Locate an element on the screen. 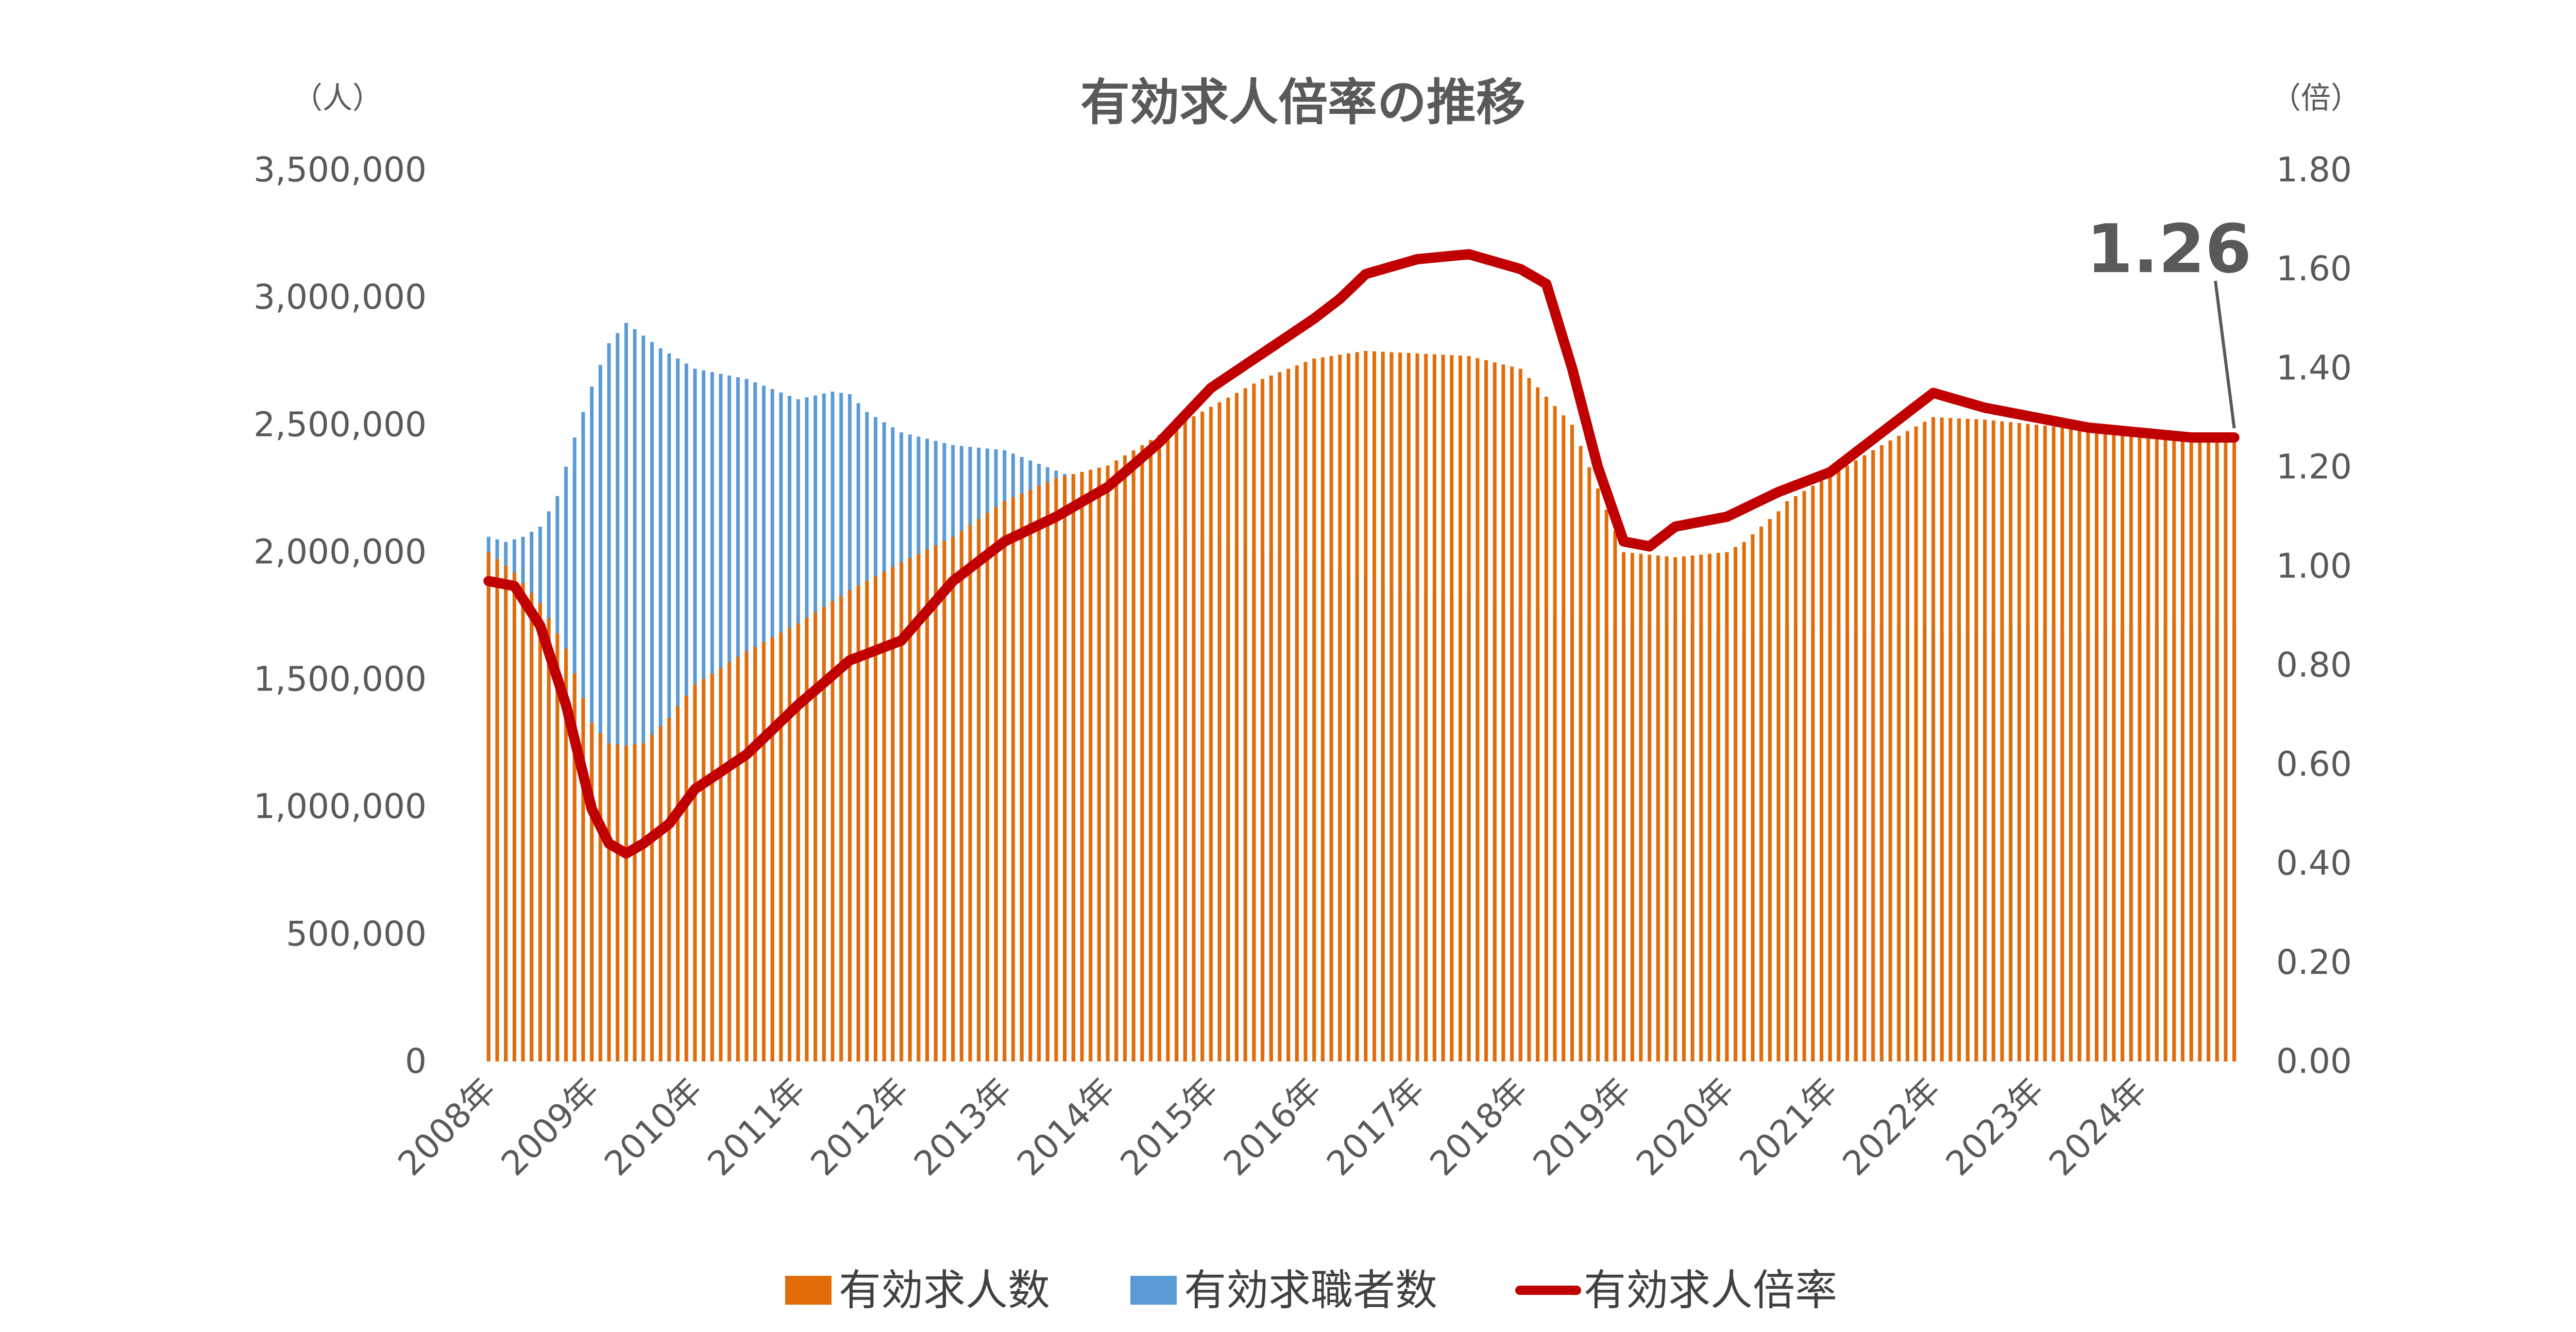 The image size is (2576, 1332). right-tick-label: 0.20 is located at coordinates (2314, 962).